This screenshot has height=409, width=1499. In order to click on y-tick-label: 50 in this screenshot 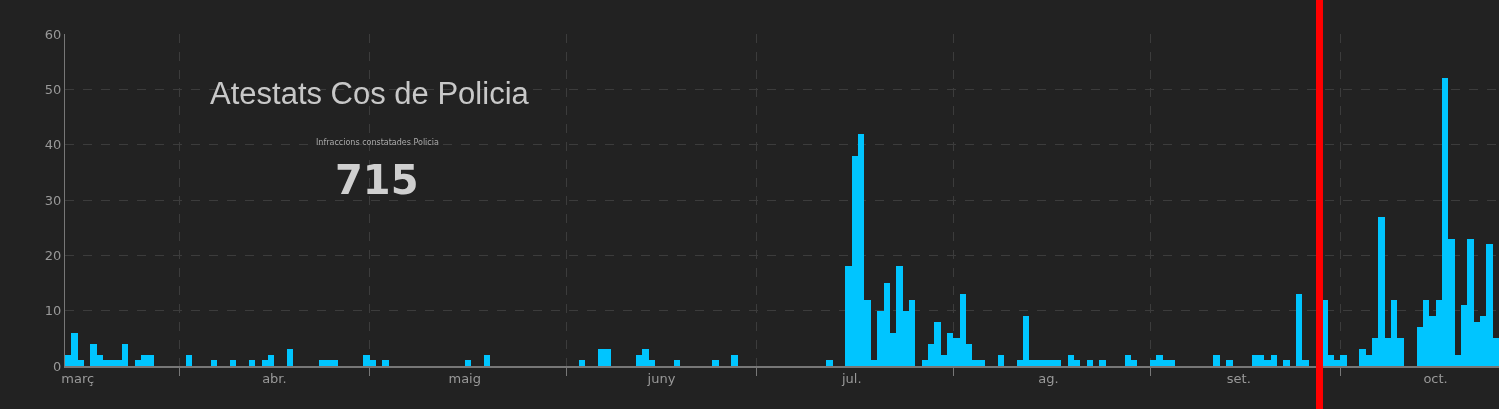, I will do `click(53, 89)`.